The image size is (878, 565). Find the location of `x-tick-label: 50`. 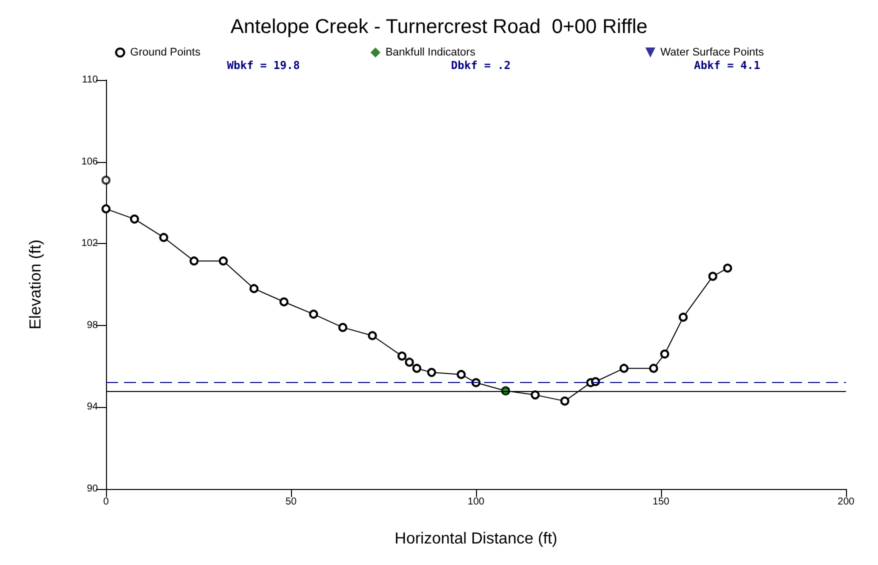

x-tick-label: 50 is located at coordinates (291, 502).